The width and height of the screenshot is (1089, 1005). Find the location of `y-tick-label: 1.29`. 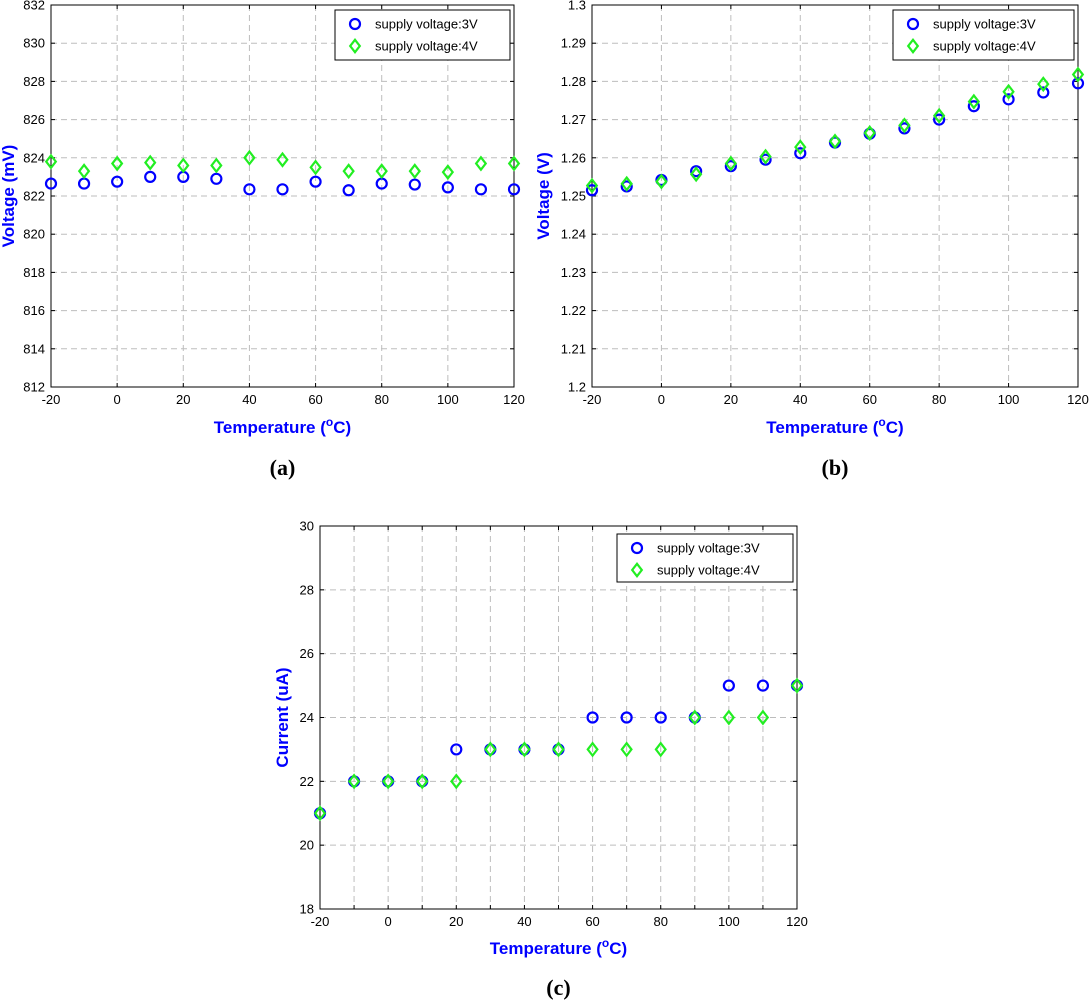

y-tick-label: 1.29 is located at coordinates (573, 43).